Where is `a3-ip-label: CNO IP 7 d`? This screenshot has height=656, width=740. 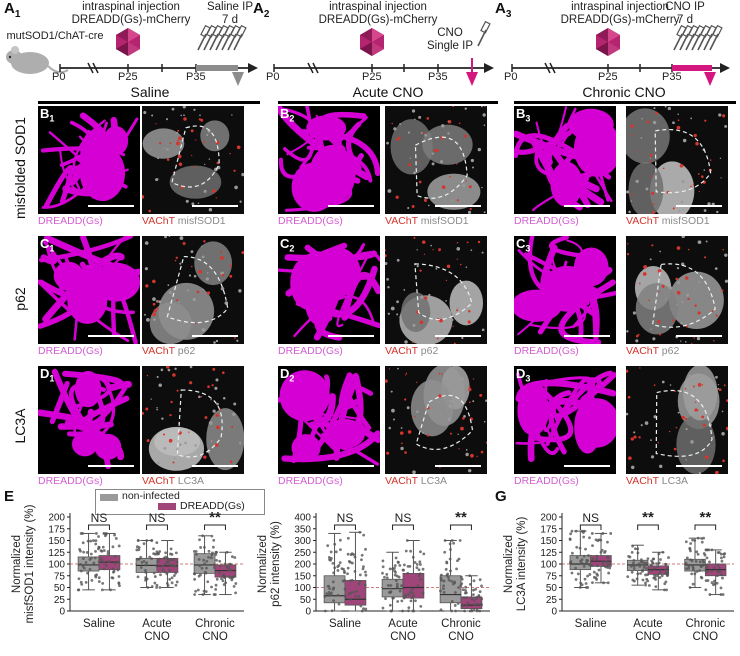
a3-ip-label: CNO IP 7 d is located at coordinates (685, 13).